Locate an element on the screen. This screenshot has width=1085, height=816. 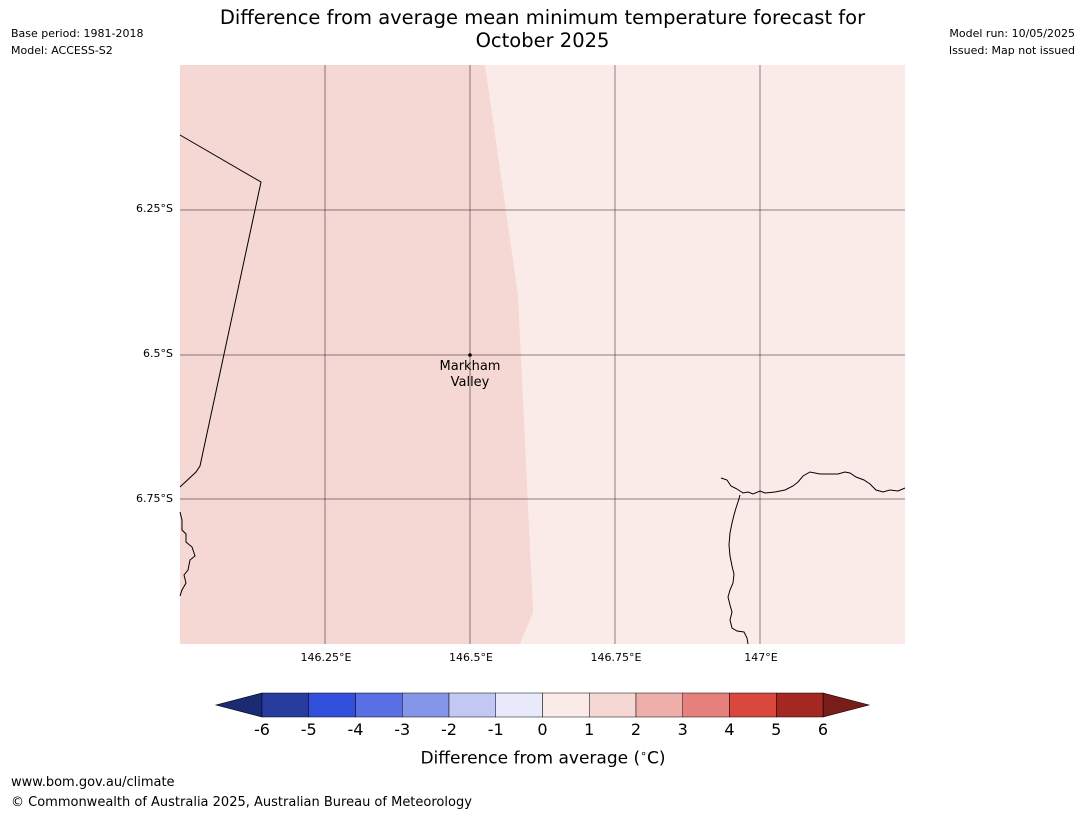
colorbar-tick-label: -1 is located at coordinates (495, 729).